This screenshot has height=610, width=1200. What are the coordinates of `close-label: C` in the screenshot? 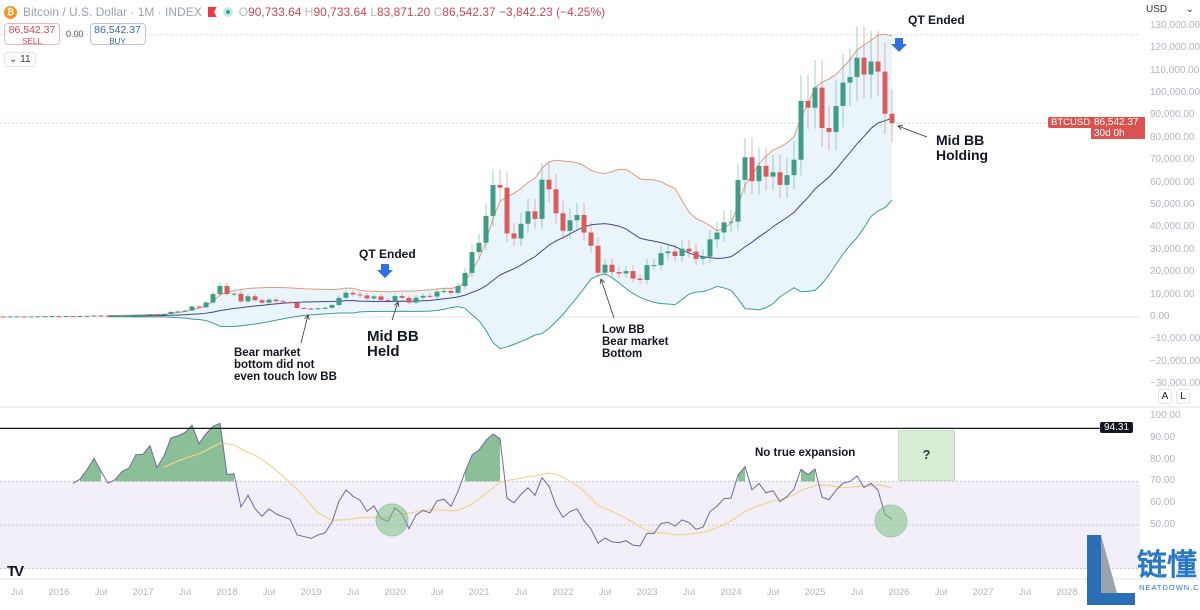 It's located at (438, 12).